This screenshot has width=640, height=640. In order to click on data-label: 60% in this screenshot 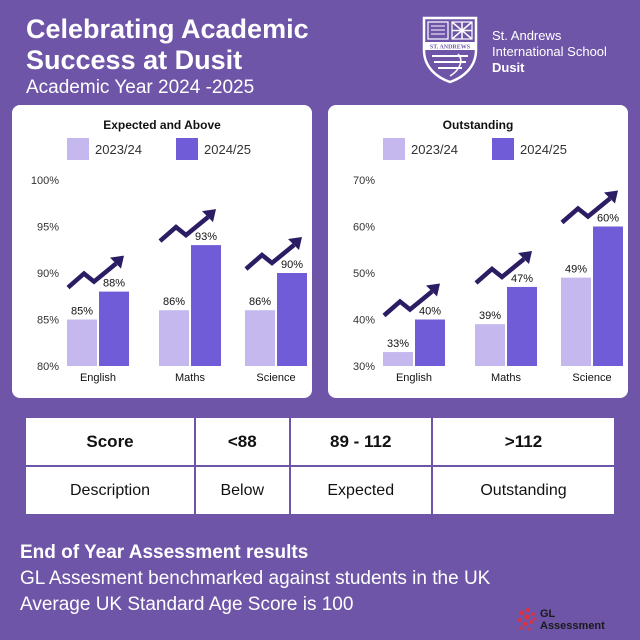, I will do `click(608, 219)`.